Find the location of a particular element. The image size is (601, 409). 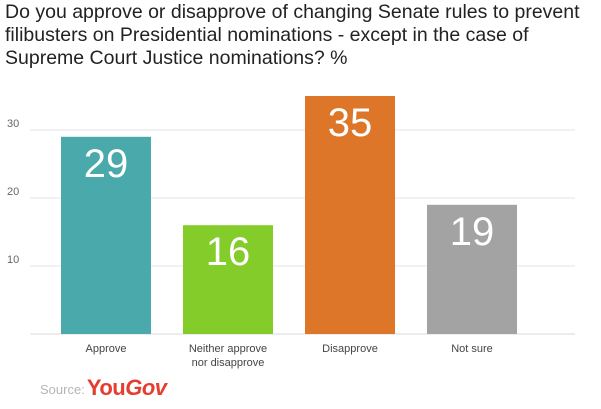

y-tick-label: 10 is located at coordinates (13, 260).